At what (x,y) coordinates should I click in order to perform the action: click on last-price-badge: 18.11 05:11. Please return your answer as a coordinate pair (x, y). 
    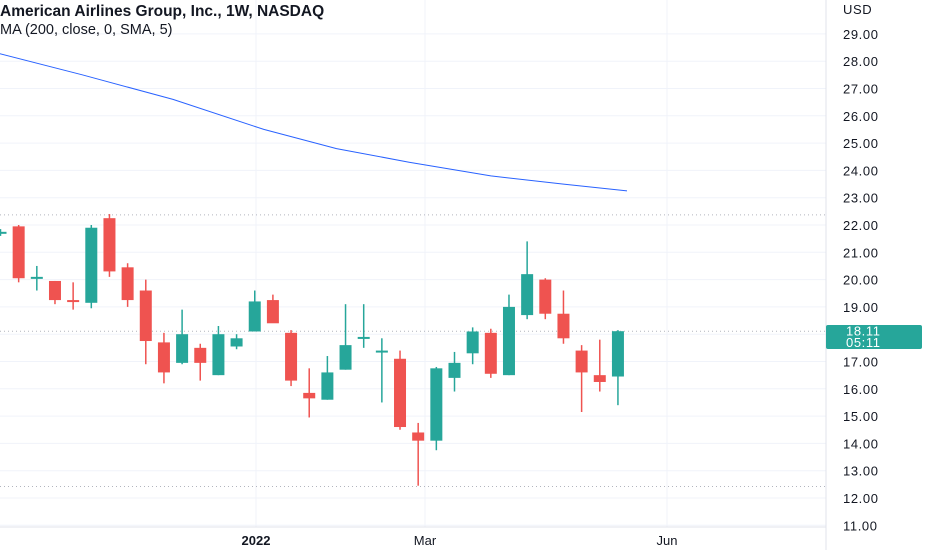
    Looking at the image, I should click on (874, 337).